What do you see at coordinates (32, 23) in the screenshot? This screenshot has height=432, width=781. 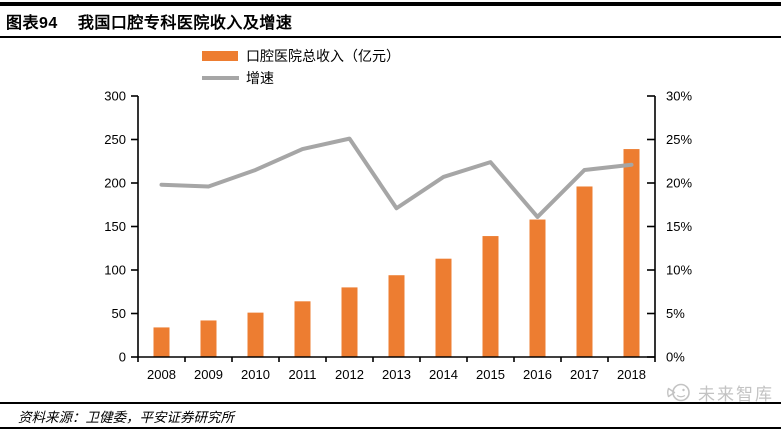 I see `figure-label: 图表94` at bounding box center [32, 23].